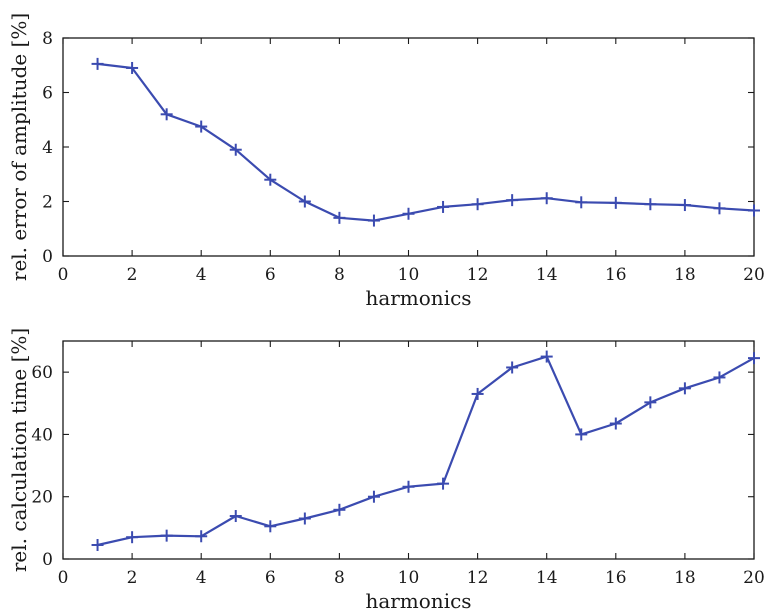 Image resolution: width=769 pixels, height=615 pixels. What do you see at coordinates (47, 148) in the screenshot?
I see `y-tick-label: 4` at bounding box center [47, 148].